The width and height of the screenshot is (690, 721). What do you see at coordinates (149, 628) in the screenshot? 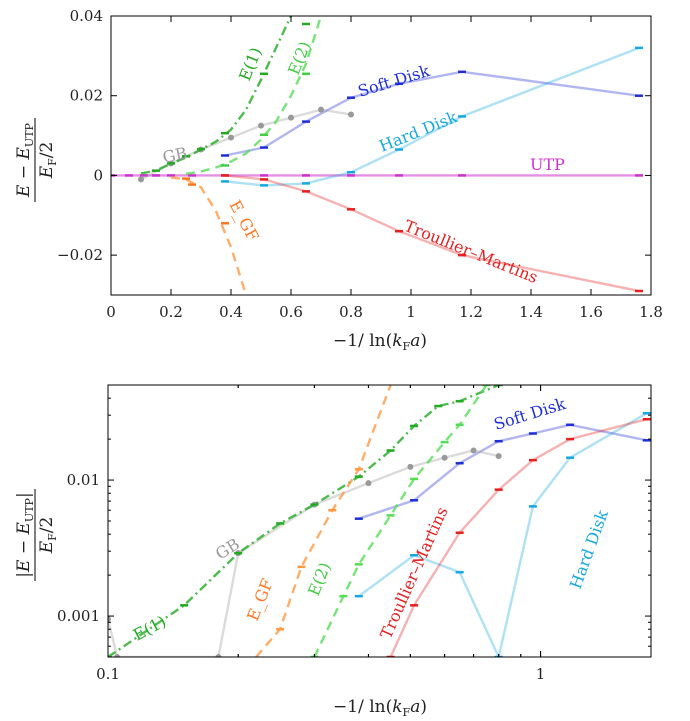
I see `bottom-label-e1: E(1)` at bounding box center [149, 628].